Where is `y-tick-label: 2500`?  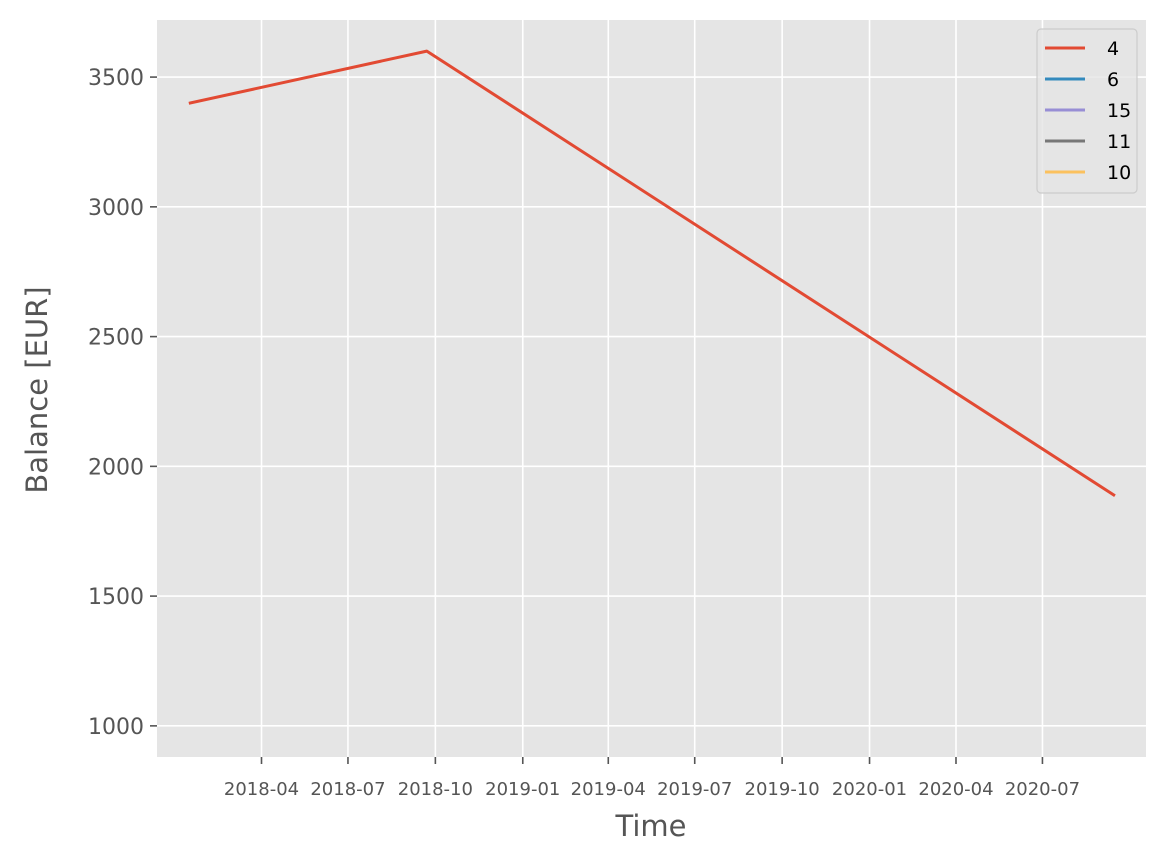
y-tick-label: 2500 is located at coordinates (116, 338).